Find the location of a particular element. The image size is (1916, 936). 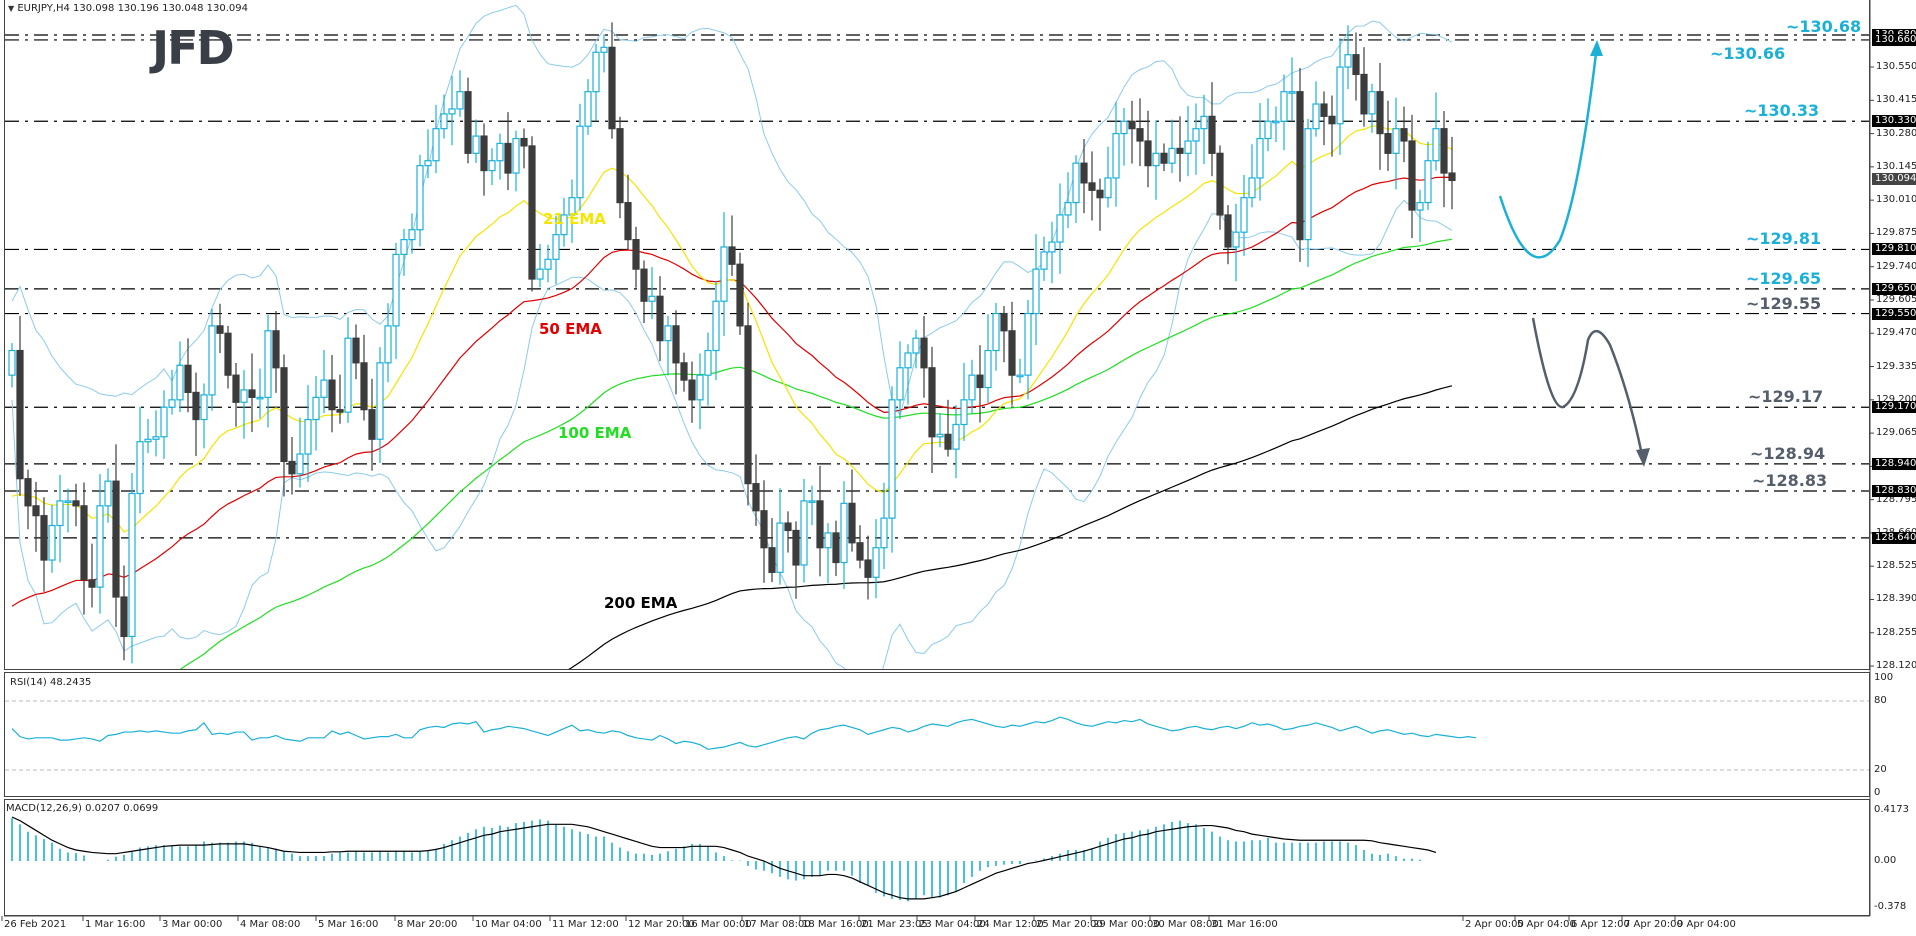

price-tick-label: 129.335 is located at coordinates (1896, 366).